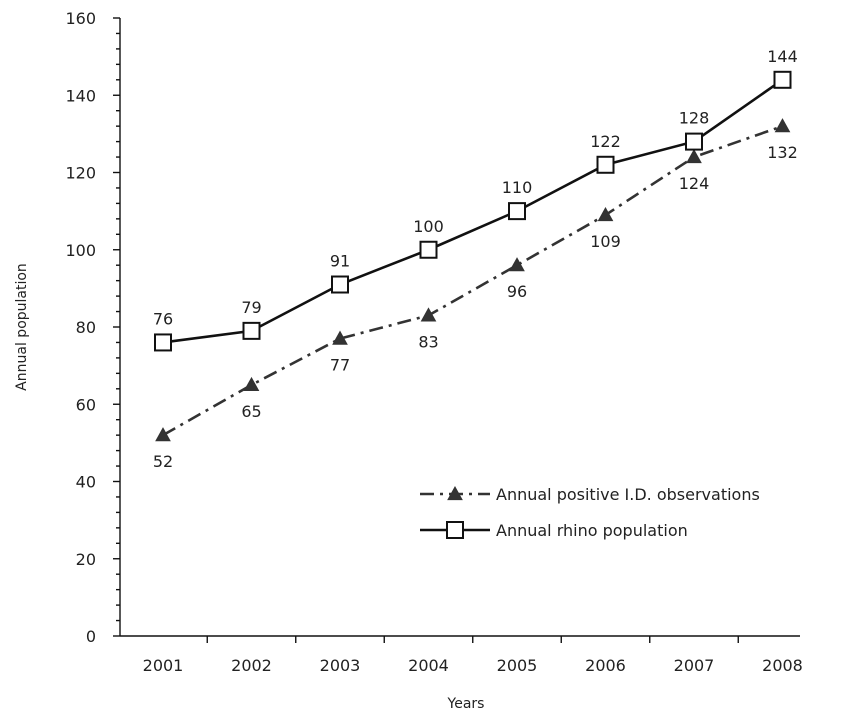 The width and height of the screenshot is (842, 716). Describe the element at coordinates (782, 56) in the screenshot. I see `population-data-label: 144` at that location.